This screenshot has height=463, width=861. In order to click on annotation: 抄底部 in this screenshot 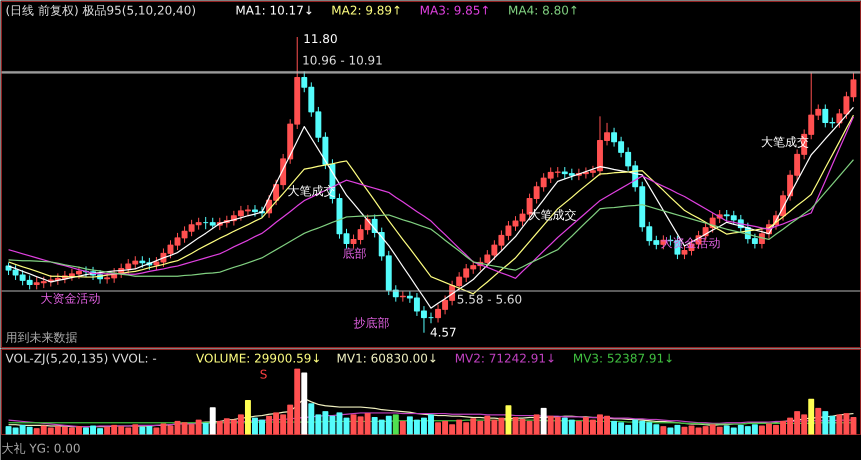, I will do `click(372, 323)`.